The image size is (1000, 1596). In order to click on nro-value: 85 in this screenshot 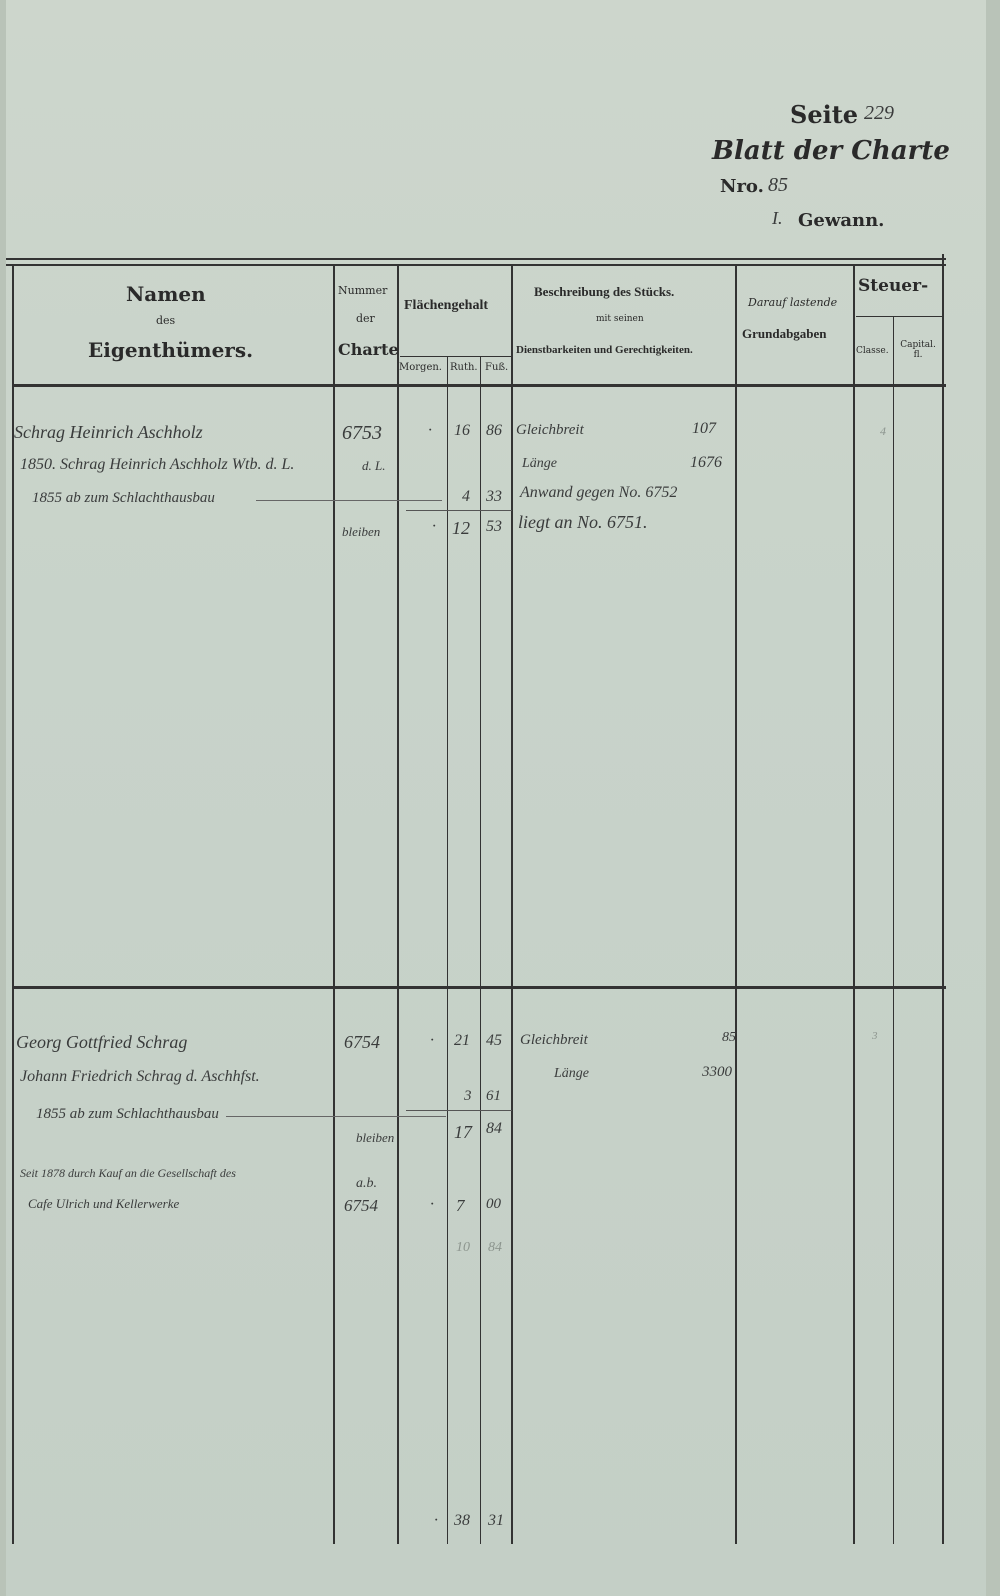, I will do `click(778, 185)`.